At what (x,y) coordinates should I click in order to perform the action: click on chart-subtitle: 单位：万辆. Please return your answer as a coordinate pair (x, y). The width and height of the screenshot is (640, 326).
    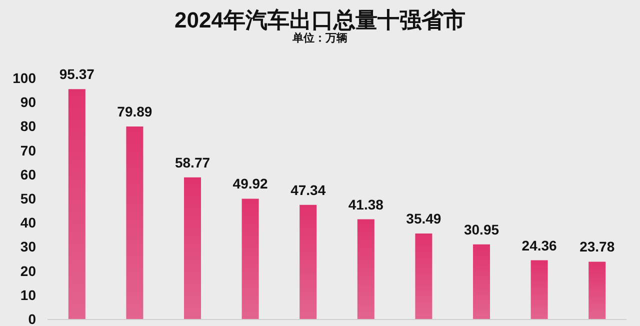
    Looking at the image, I should click on (320, 38).